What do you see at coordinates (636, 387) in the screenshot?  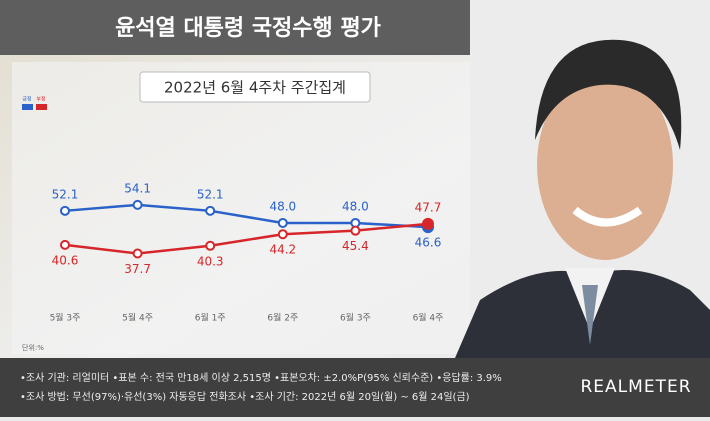 I see `brand: REALMETER` at bounding box center [636, 387].